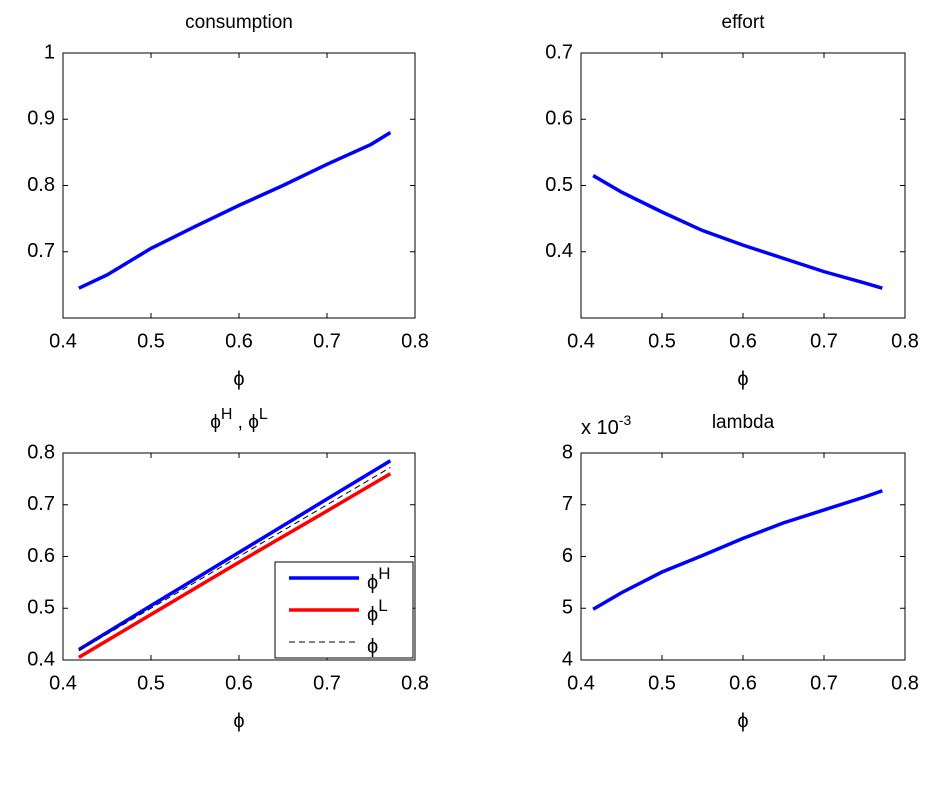 This screenshot has height=797, width=930. Describe the element at coordinates (567, 556) in the screenshot. I see `y-tick-label: 6` at that location.